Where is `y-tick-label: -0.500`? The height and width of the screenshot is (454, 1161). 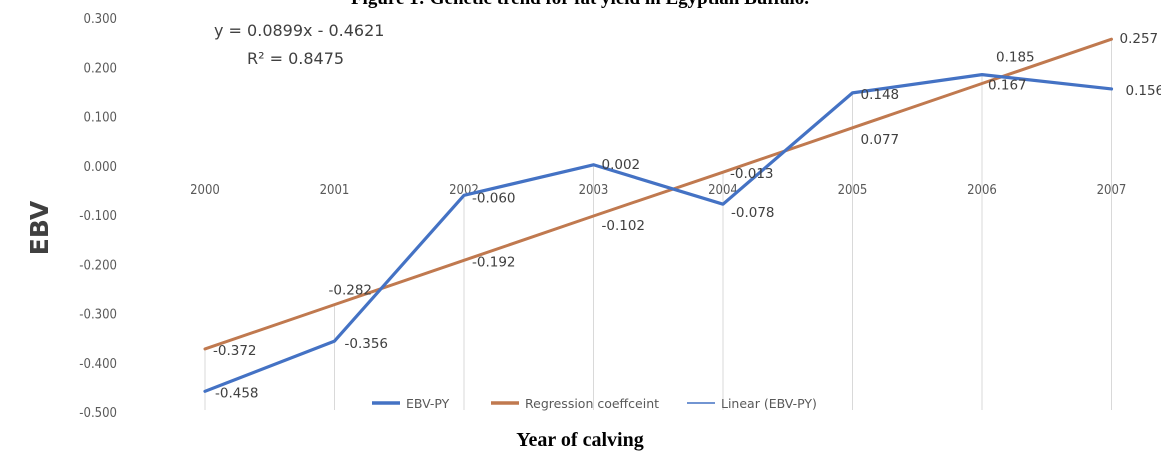
y-tick-label: -0.500 is located at coordinates (98, 413).